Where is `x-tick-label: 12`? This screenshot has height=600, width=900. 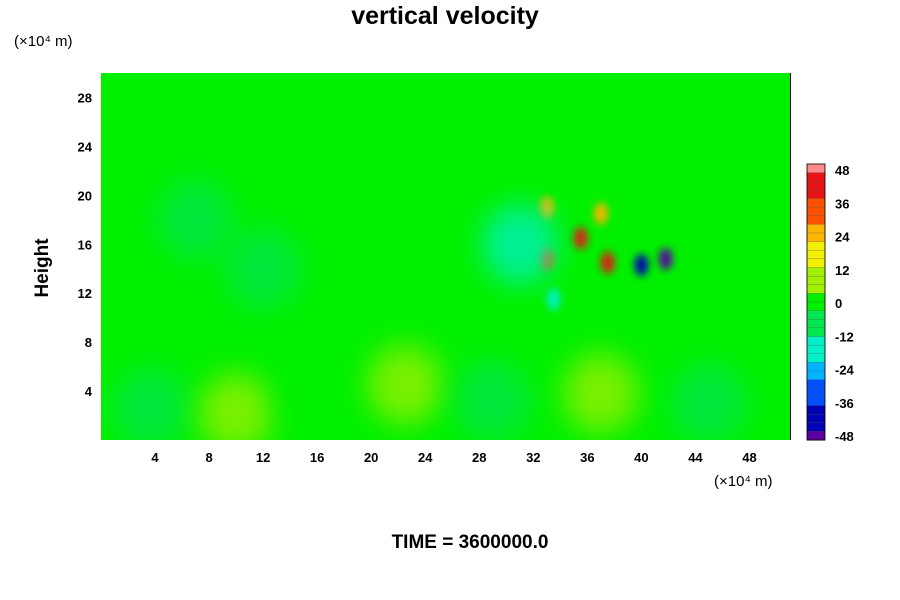
x-tick-label: 12 is located at coordinates (263, 457).